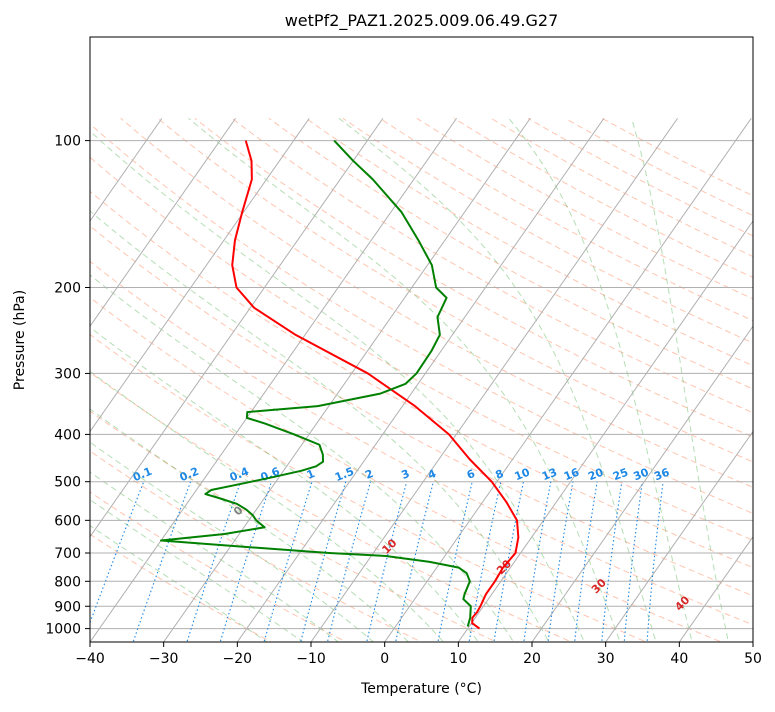  Describe the element at coordinates (90, 659) in the screenshot. I see `x-tick-label: −40` at that location.